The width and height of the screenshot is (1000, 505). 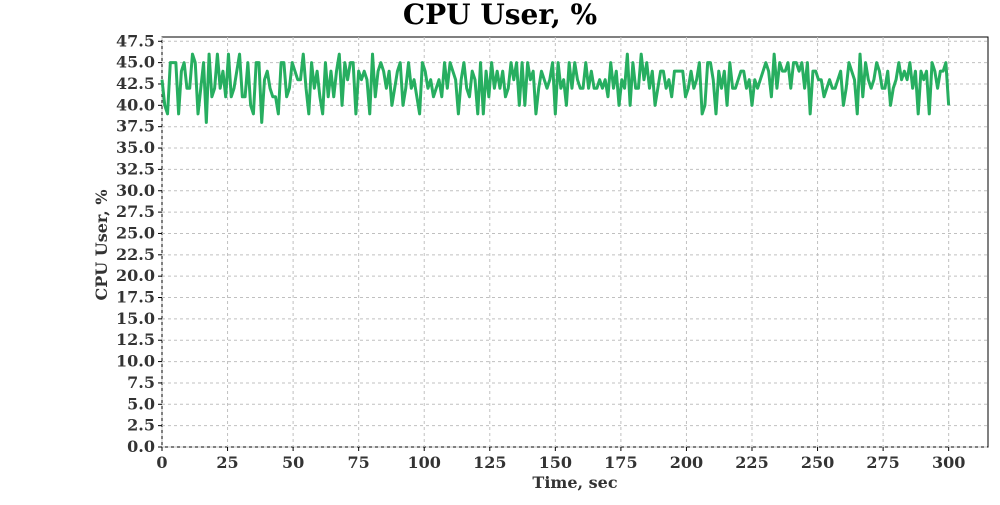 What do you see at coordinates (489, 462) in the screenshot?
I see `x-tick-label: 125` at bounding box center [489, 462].